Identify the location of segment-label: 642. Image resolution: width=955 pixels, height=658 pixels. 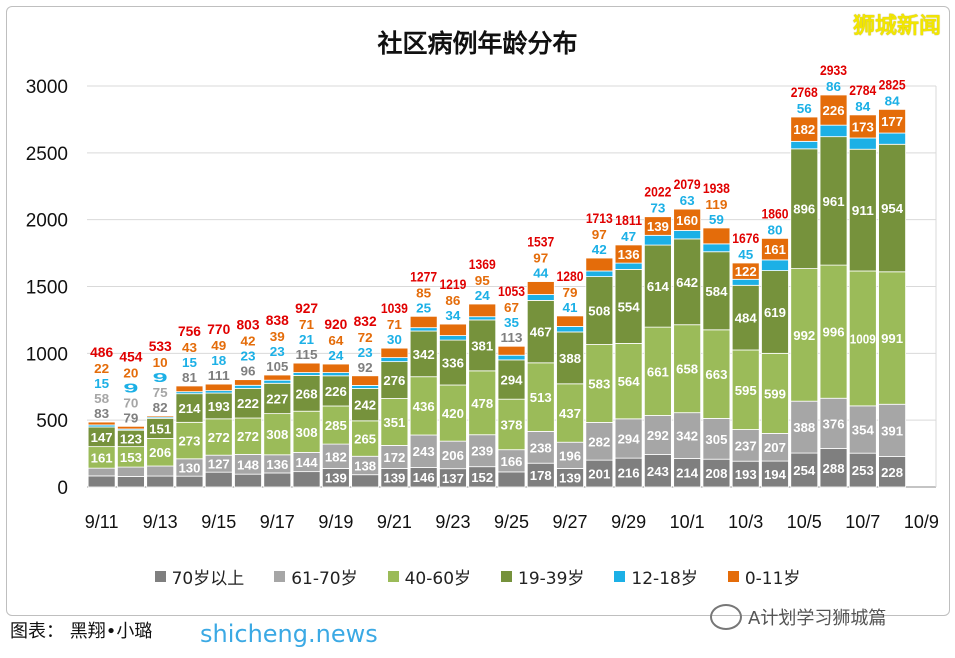
(687, 282).